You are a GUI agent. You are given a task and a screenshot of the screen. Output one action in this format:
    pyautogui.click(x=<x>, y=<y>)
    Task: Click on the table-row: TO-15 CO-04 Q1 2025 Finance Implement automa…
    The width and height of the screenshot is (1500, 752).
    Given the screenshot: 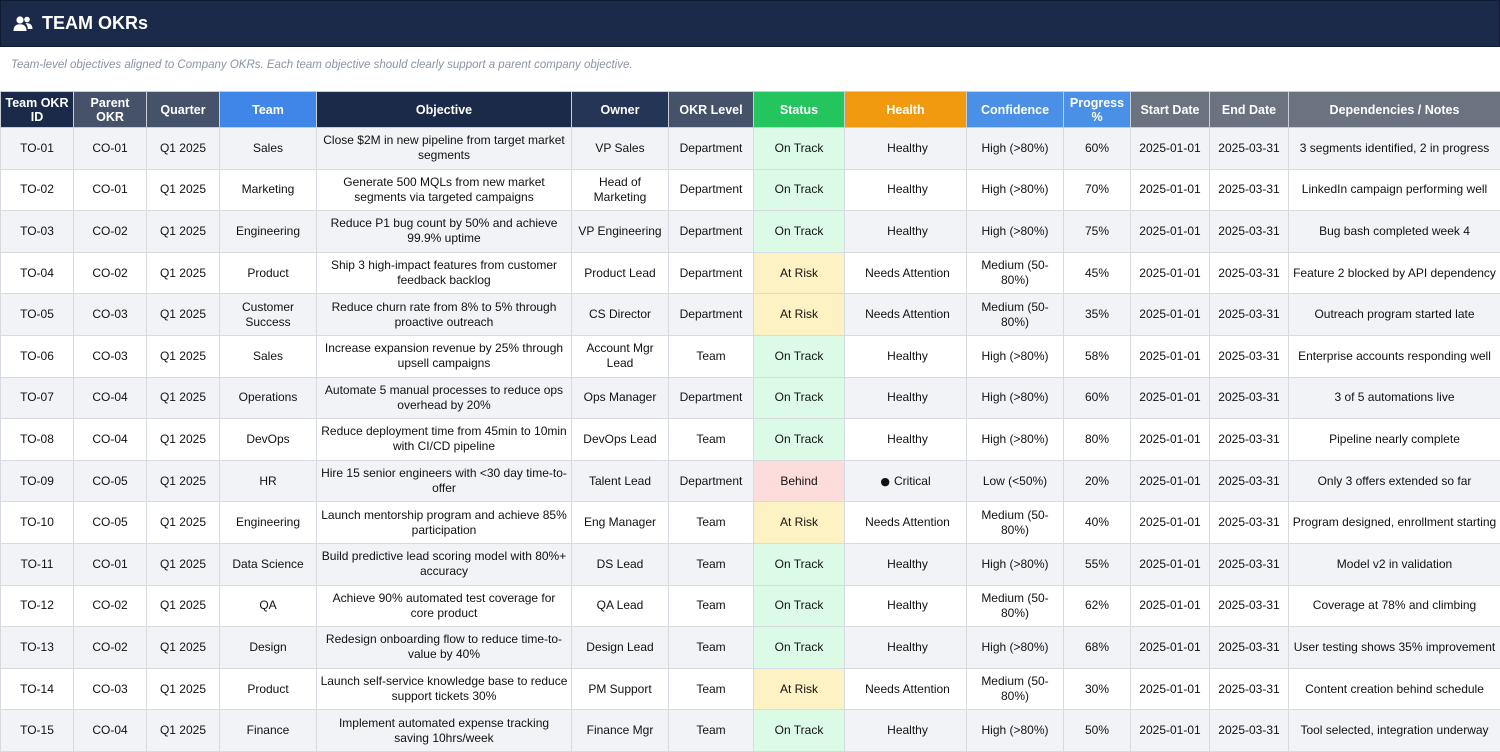 What is the action you would take?
    pyautogui.click(x=750, y=730)
    